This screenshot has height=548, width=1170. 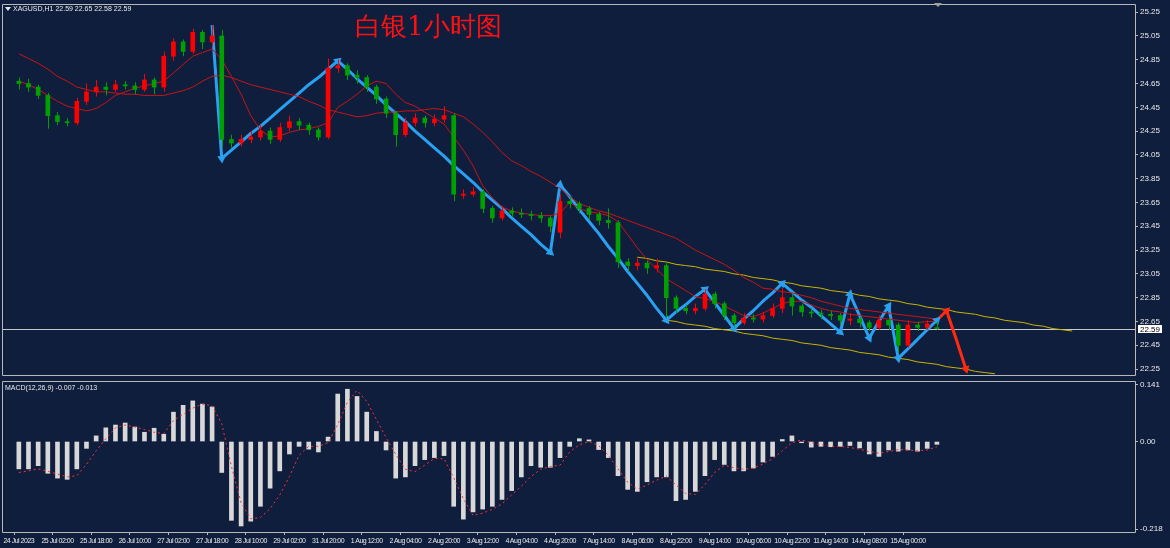 What do you see at coordinates (1150, 178) in the screenshot?
I see `y-tick-label: 23.85` at bounding box center [1150, 178].